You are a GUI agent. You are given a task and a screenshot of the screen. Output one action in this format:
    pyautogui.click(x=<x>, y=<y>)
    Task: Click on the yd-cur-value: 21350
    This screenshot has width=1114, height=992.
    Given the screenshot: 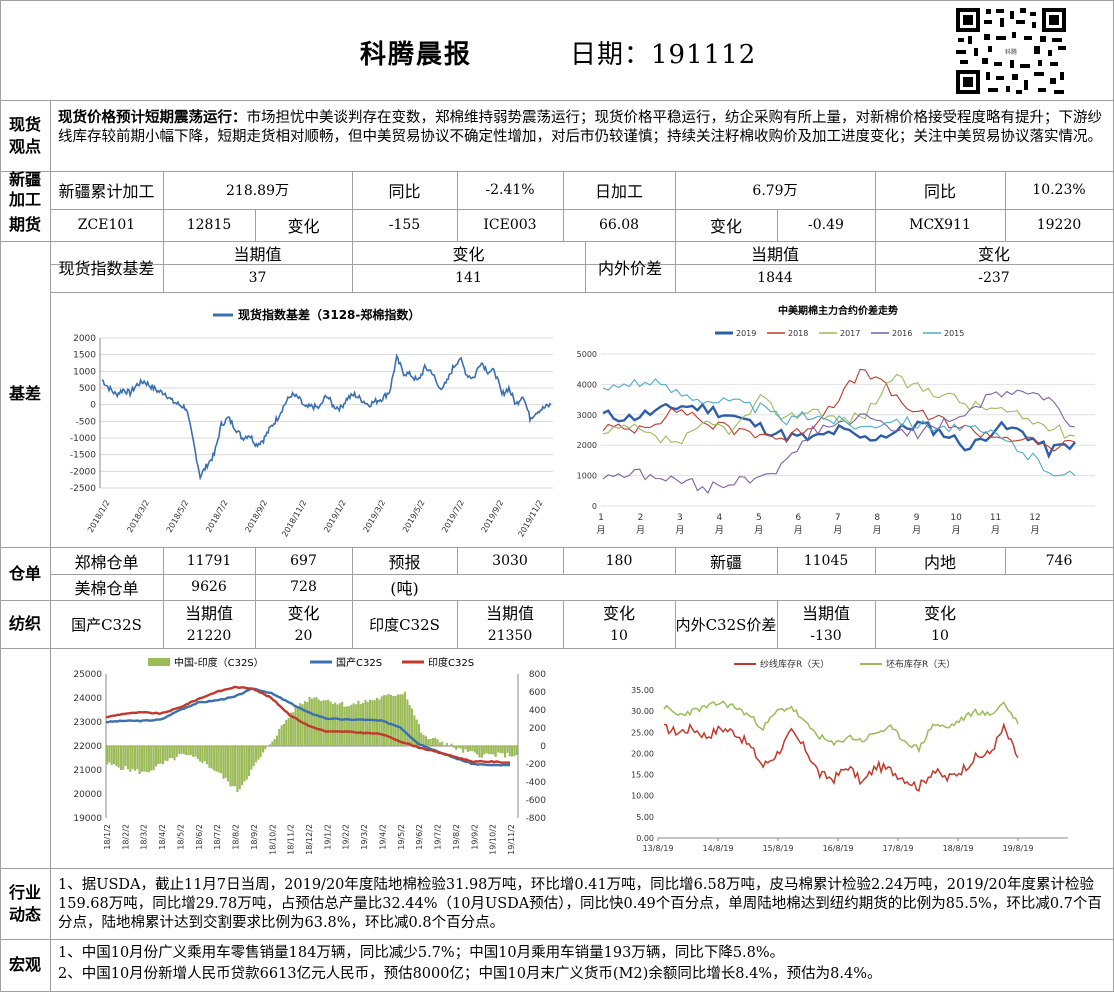 What is the action you would take?
    pyautogui.click(x=510, y=636)
    